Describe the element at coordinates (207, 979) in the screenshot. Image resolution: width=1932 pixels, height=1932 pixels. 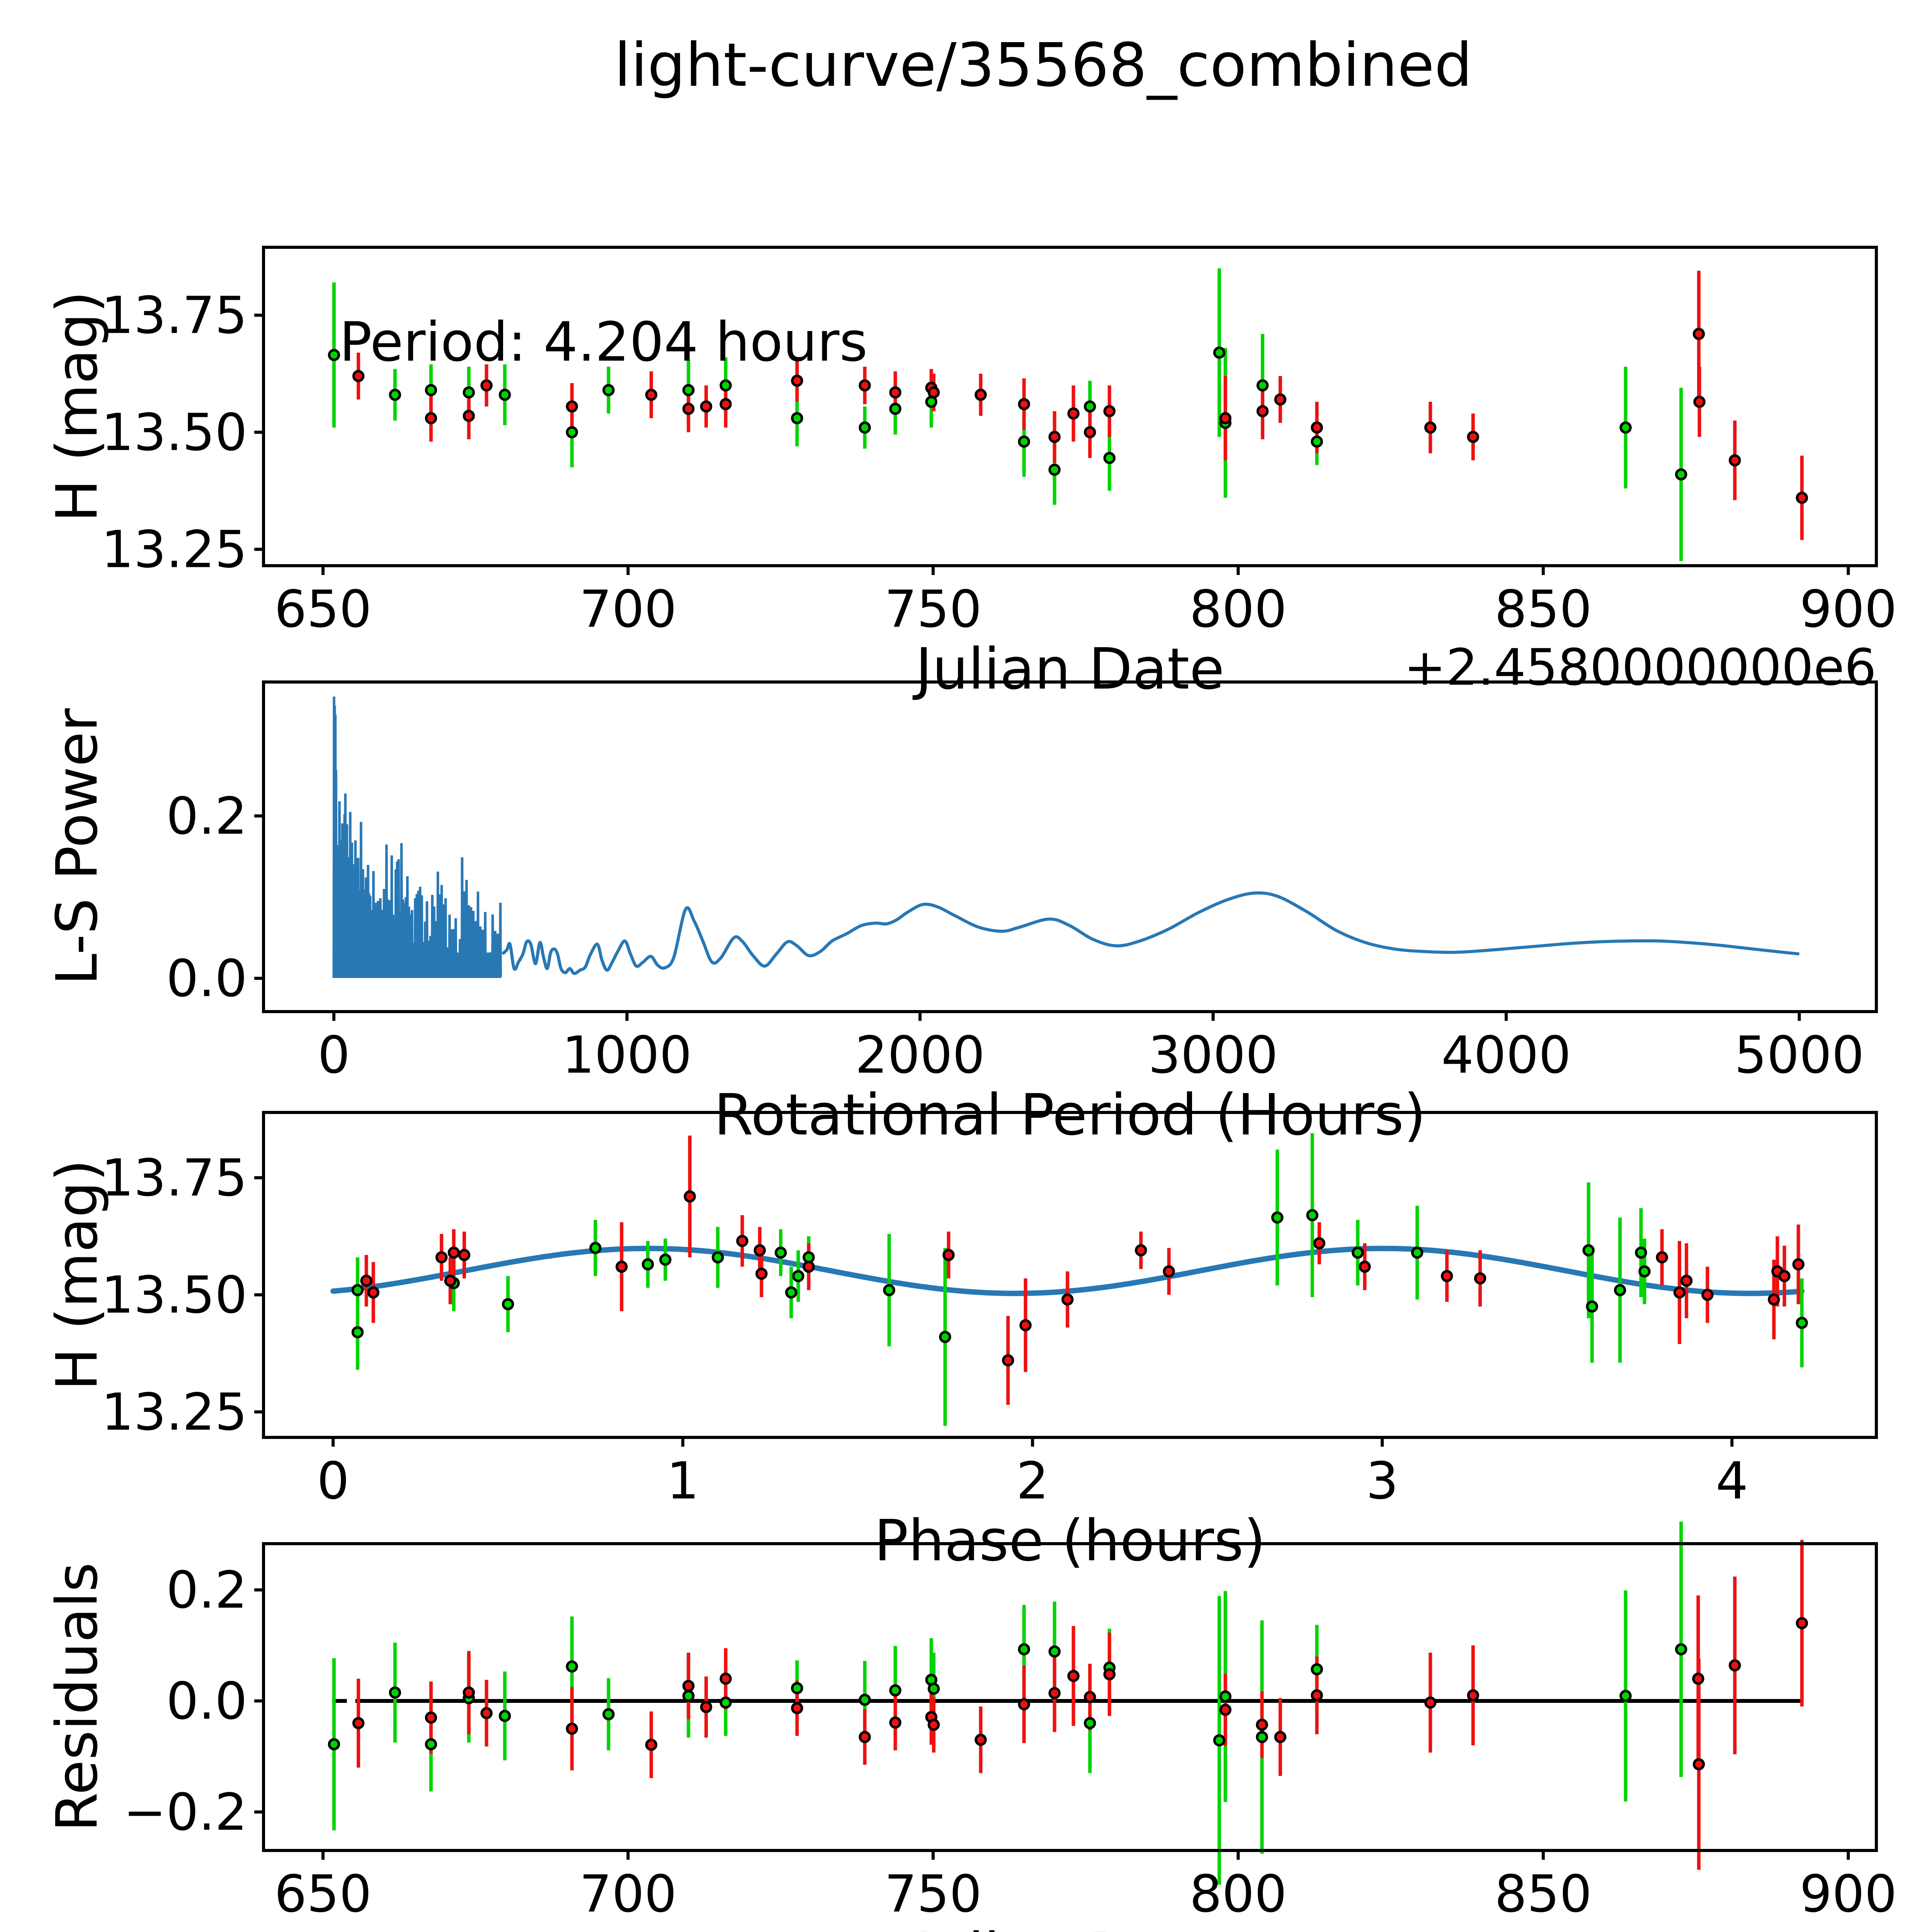
I see `y-tick-label: 0.0` at that location.